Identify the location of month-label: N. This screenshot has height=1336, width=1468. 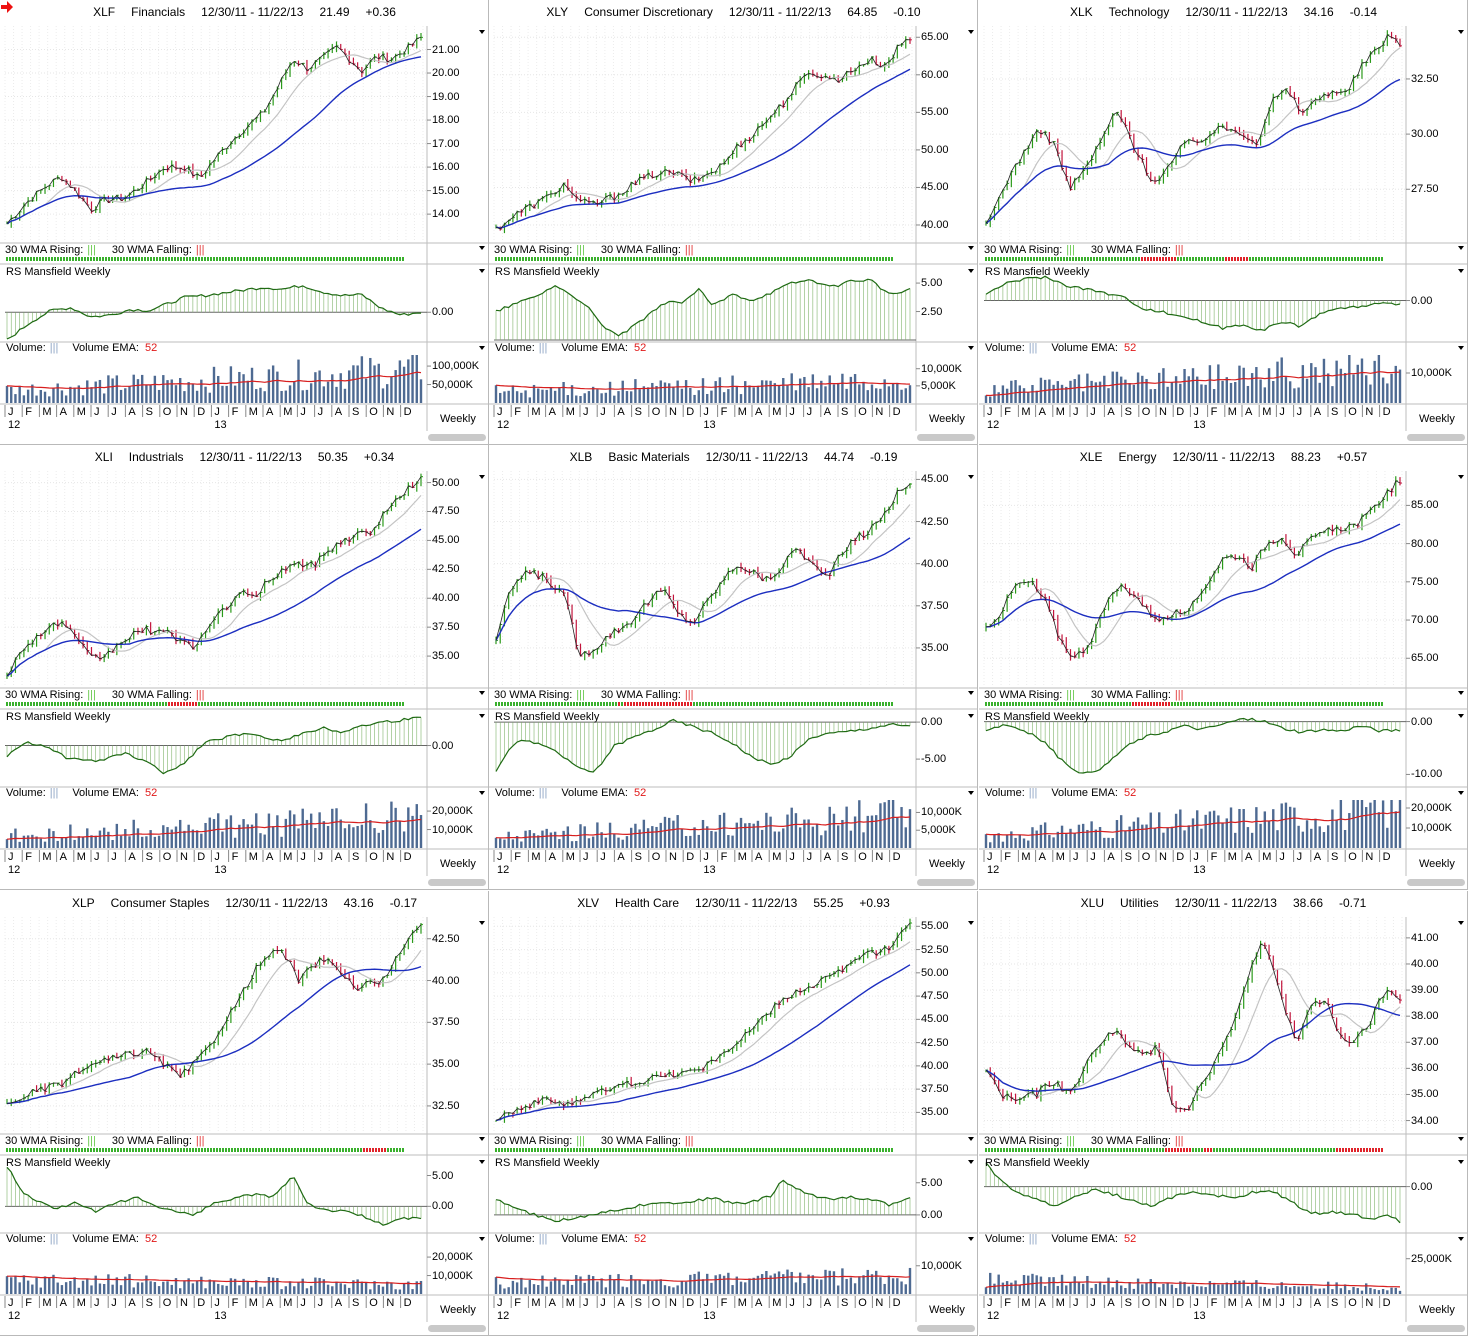
(184, 857).